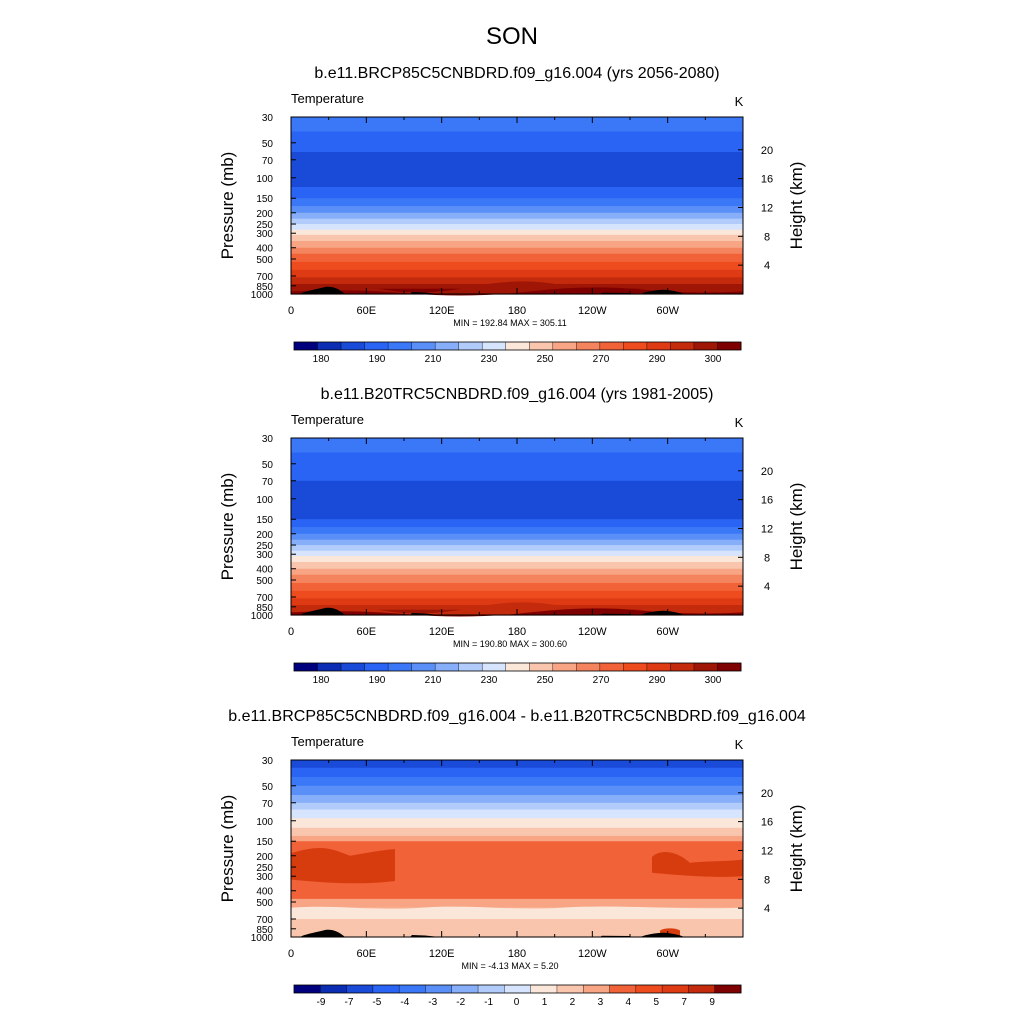 This screenshot has height=1024, width=1024. I want to click on pressure-tick-label: 200, so click(264, 214).